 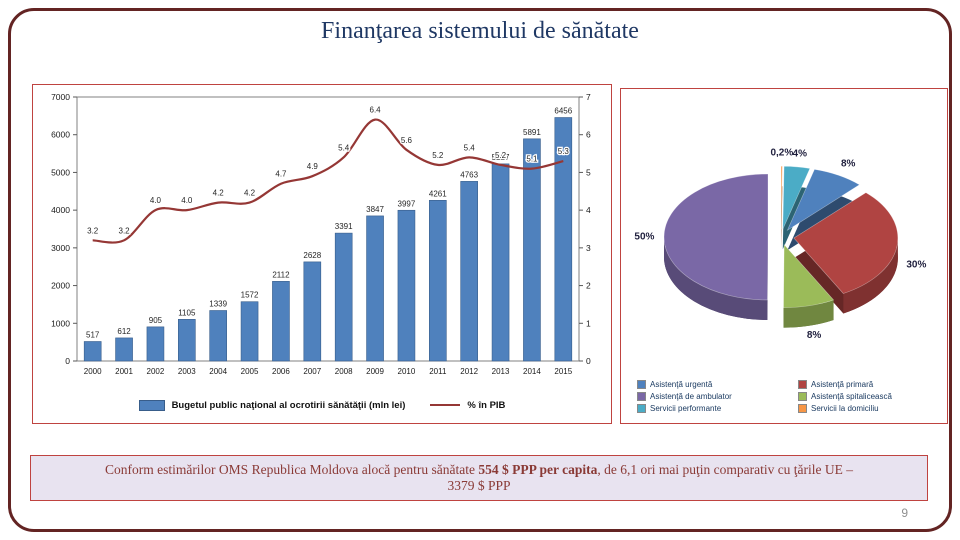 What do you see at coordinates (67, 361) in the screenshot?
I see `left-axis-tick-label: 0` at bounding box center [67, 361].